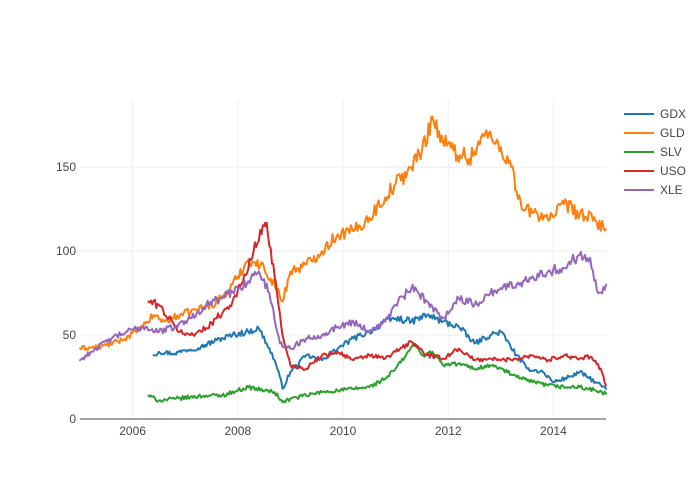 This screenshot has width=700, height=500. What do you see at coordinates (673, 114) in the screenshot?
I see `legend-label: GDX` at bounding box center [673, 114].